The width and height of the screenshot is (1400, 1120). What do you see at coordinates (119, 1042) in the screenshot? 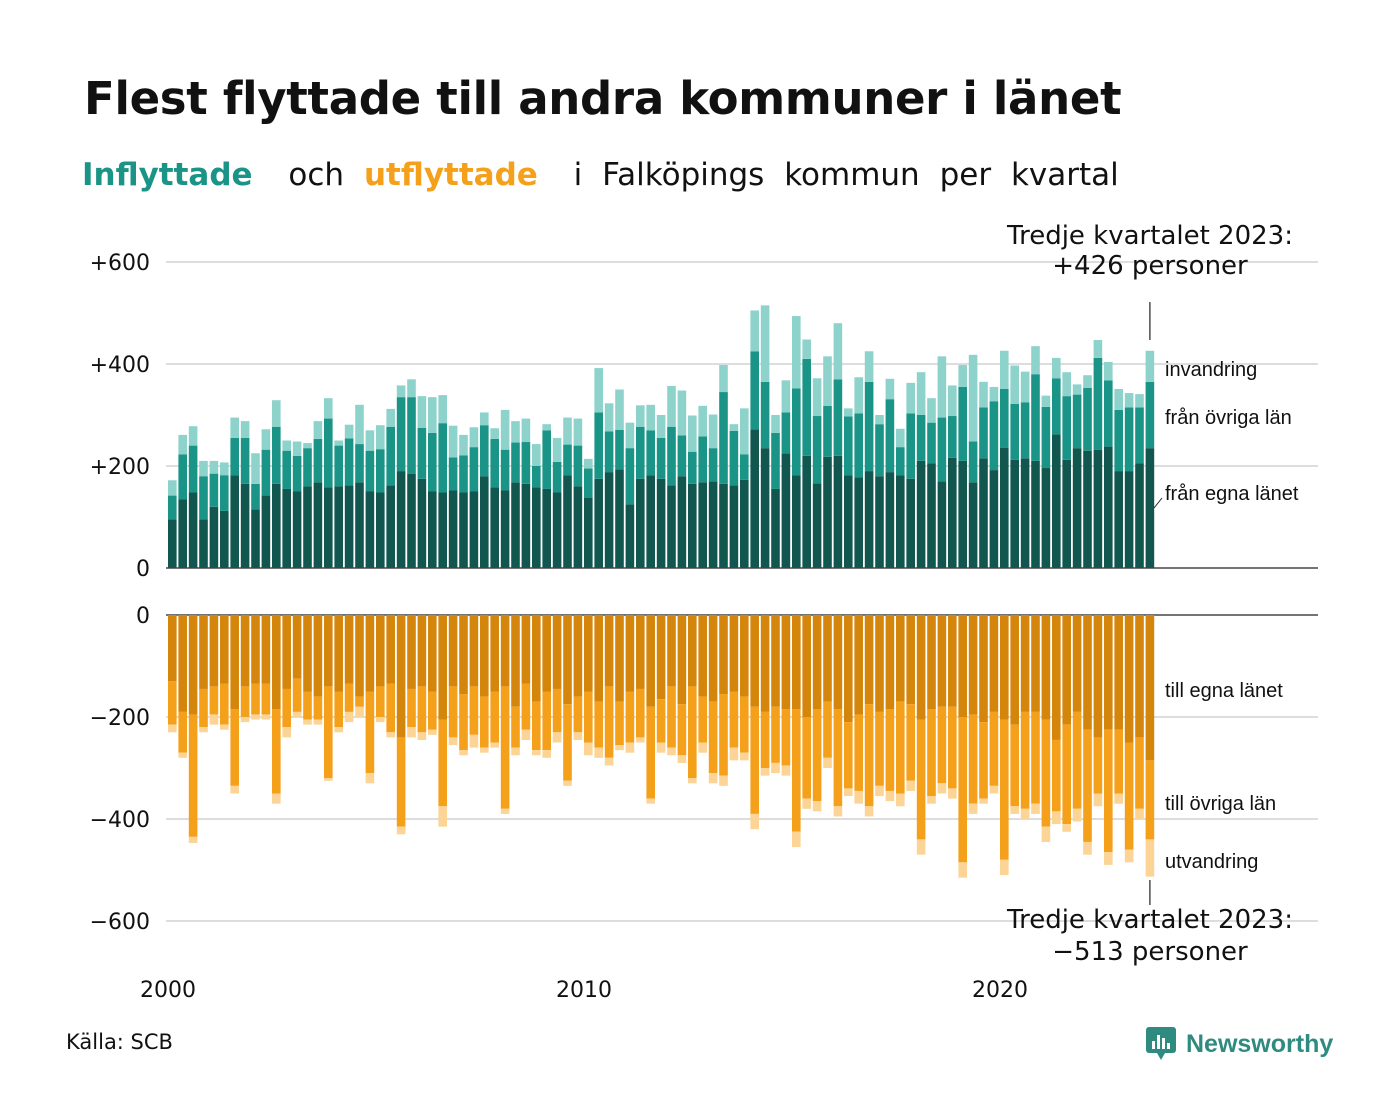
I see `source-note: Källa: SCB` at bounding box center [119, 1042].